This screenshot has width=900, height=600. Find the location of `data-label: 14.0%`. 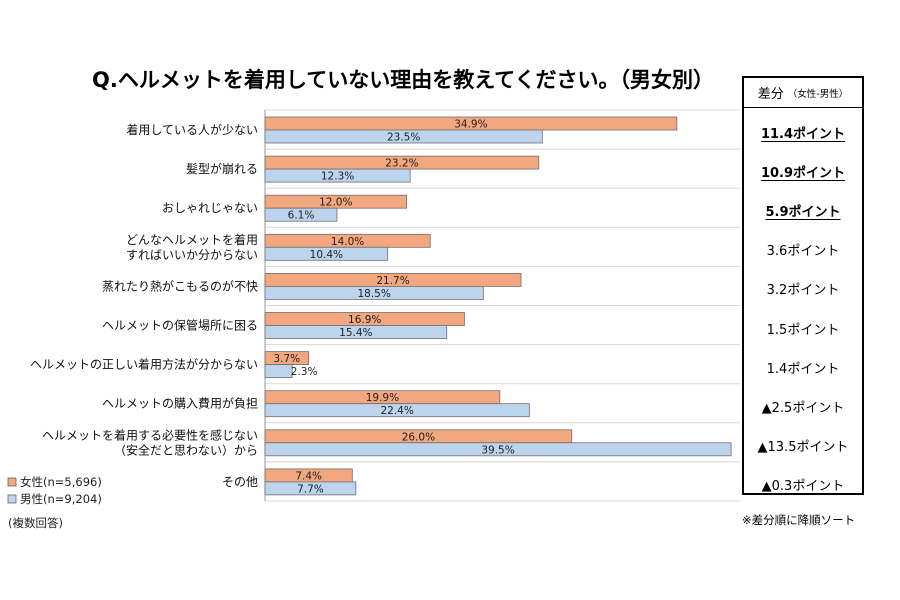

data-label: 14.0% is located at coordinates (347, 242).